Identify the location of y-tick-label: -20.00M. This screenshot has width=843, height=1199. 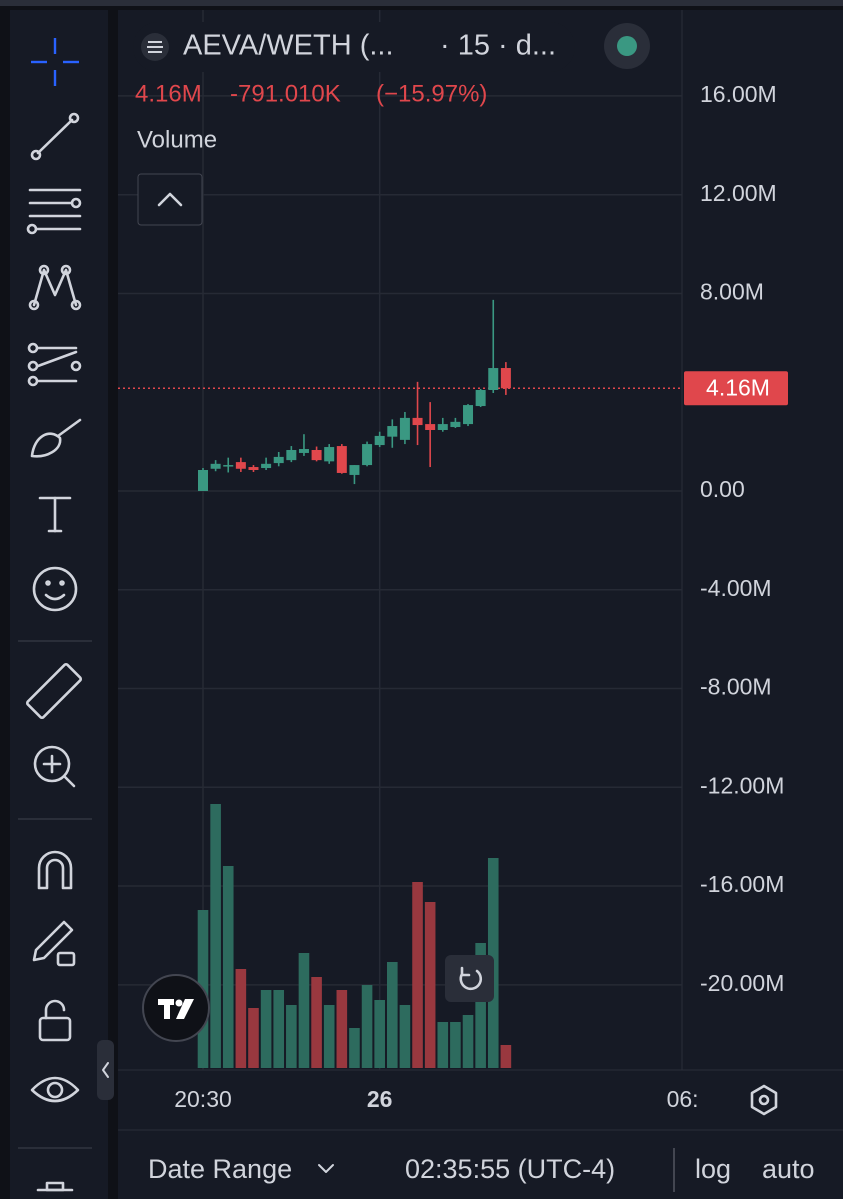
(742, 983).